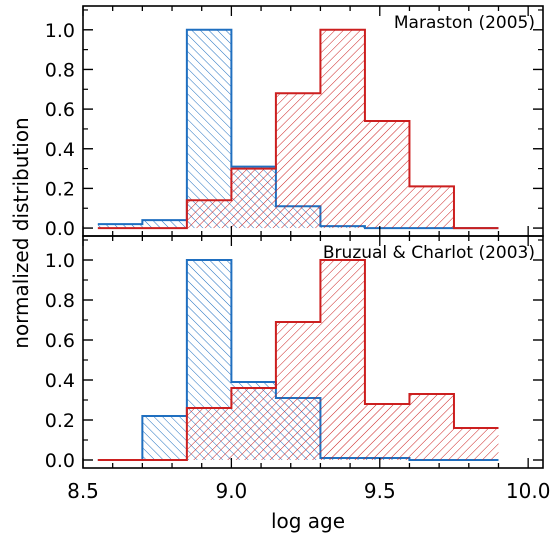 Image resolution: width=556 pixels, height=540 pixels. I want to click on x-tick-label: 10.0, so click(528, 491).